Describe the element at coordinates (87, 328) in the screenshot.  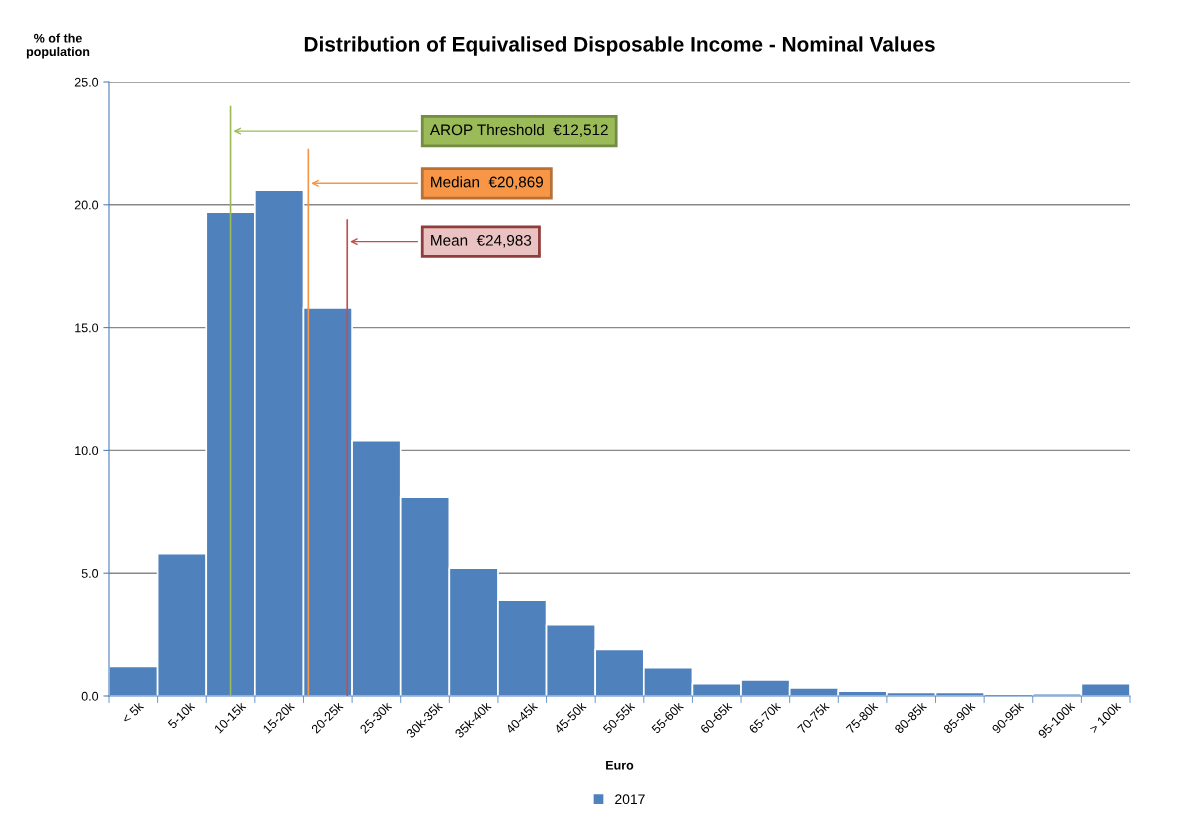
I see `y-tick-label: 15.0` at that location.